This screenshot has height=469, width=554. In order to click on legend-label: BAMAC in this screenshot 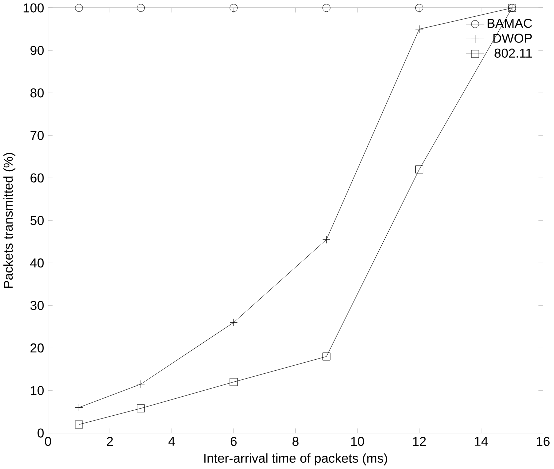, I will do `click(510, 23)`.